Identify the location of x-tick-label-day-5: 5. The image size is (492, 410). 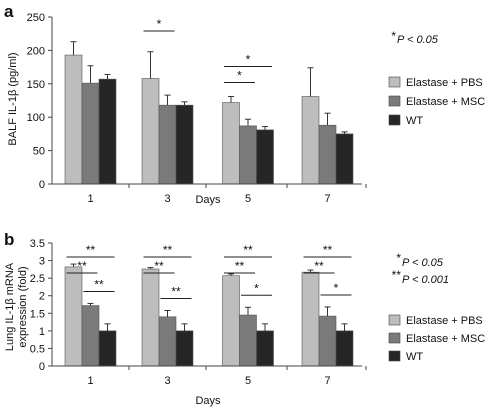
(248, 199).